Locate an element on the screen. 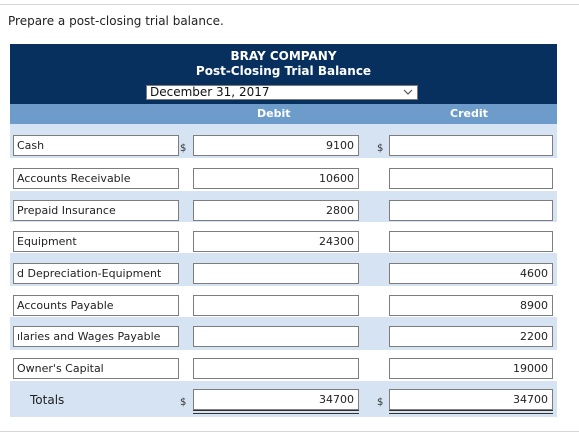 Image resolution: width=579 pixels, height=436 pixels. credit-amount-input: 19000 is located at coordinates (471, 368).